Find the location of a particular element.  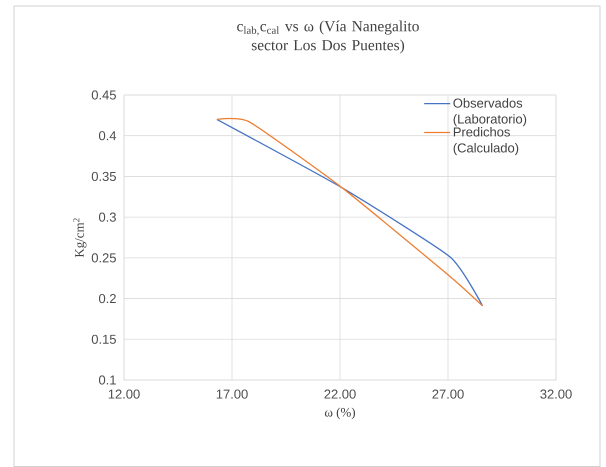

legend-label: Predichos (Calculado) is located at coordinates (486, 141).